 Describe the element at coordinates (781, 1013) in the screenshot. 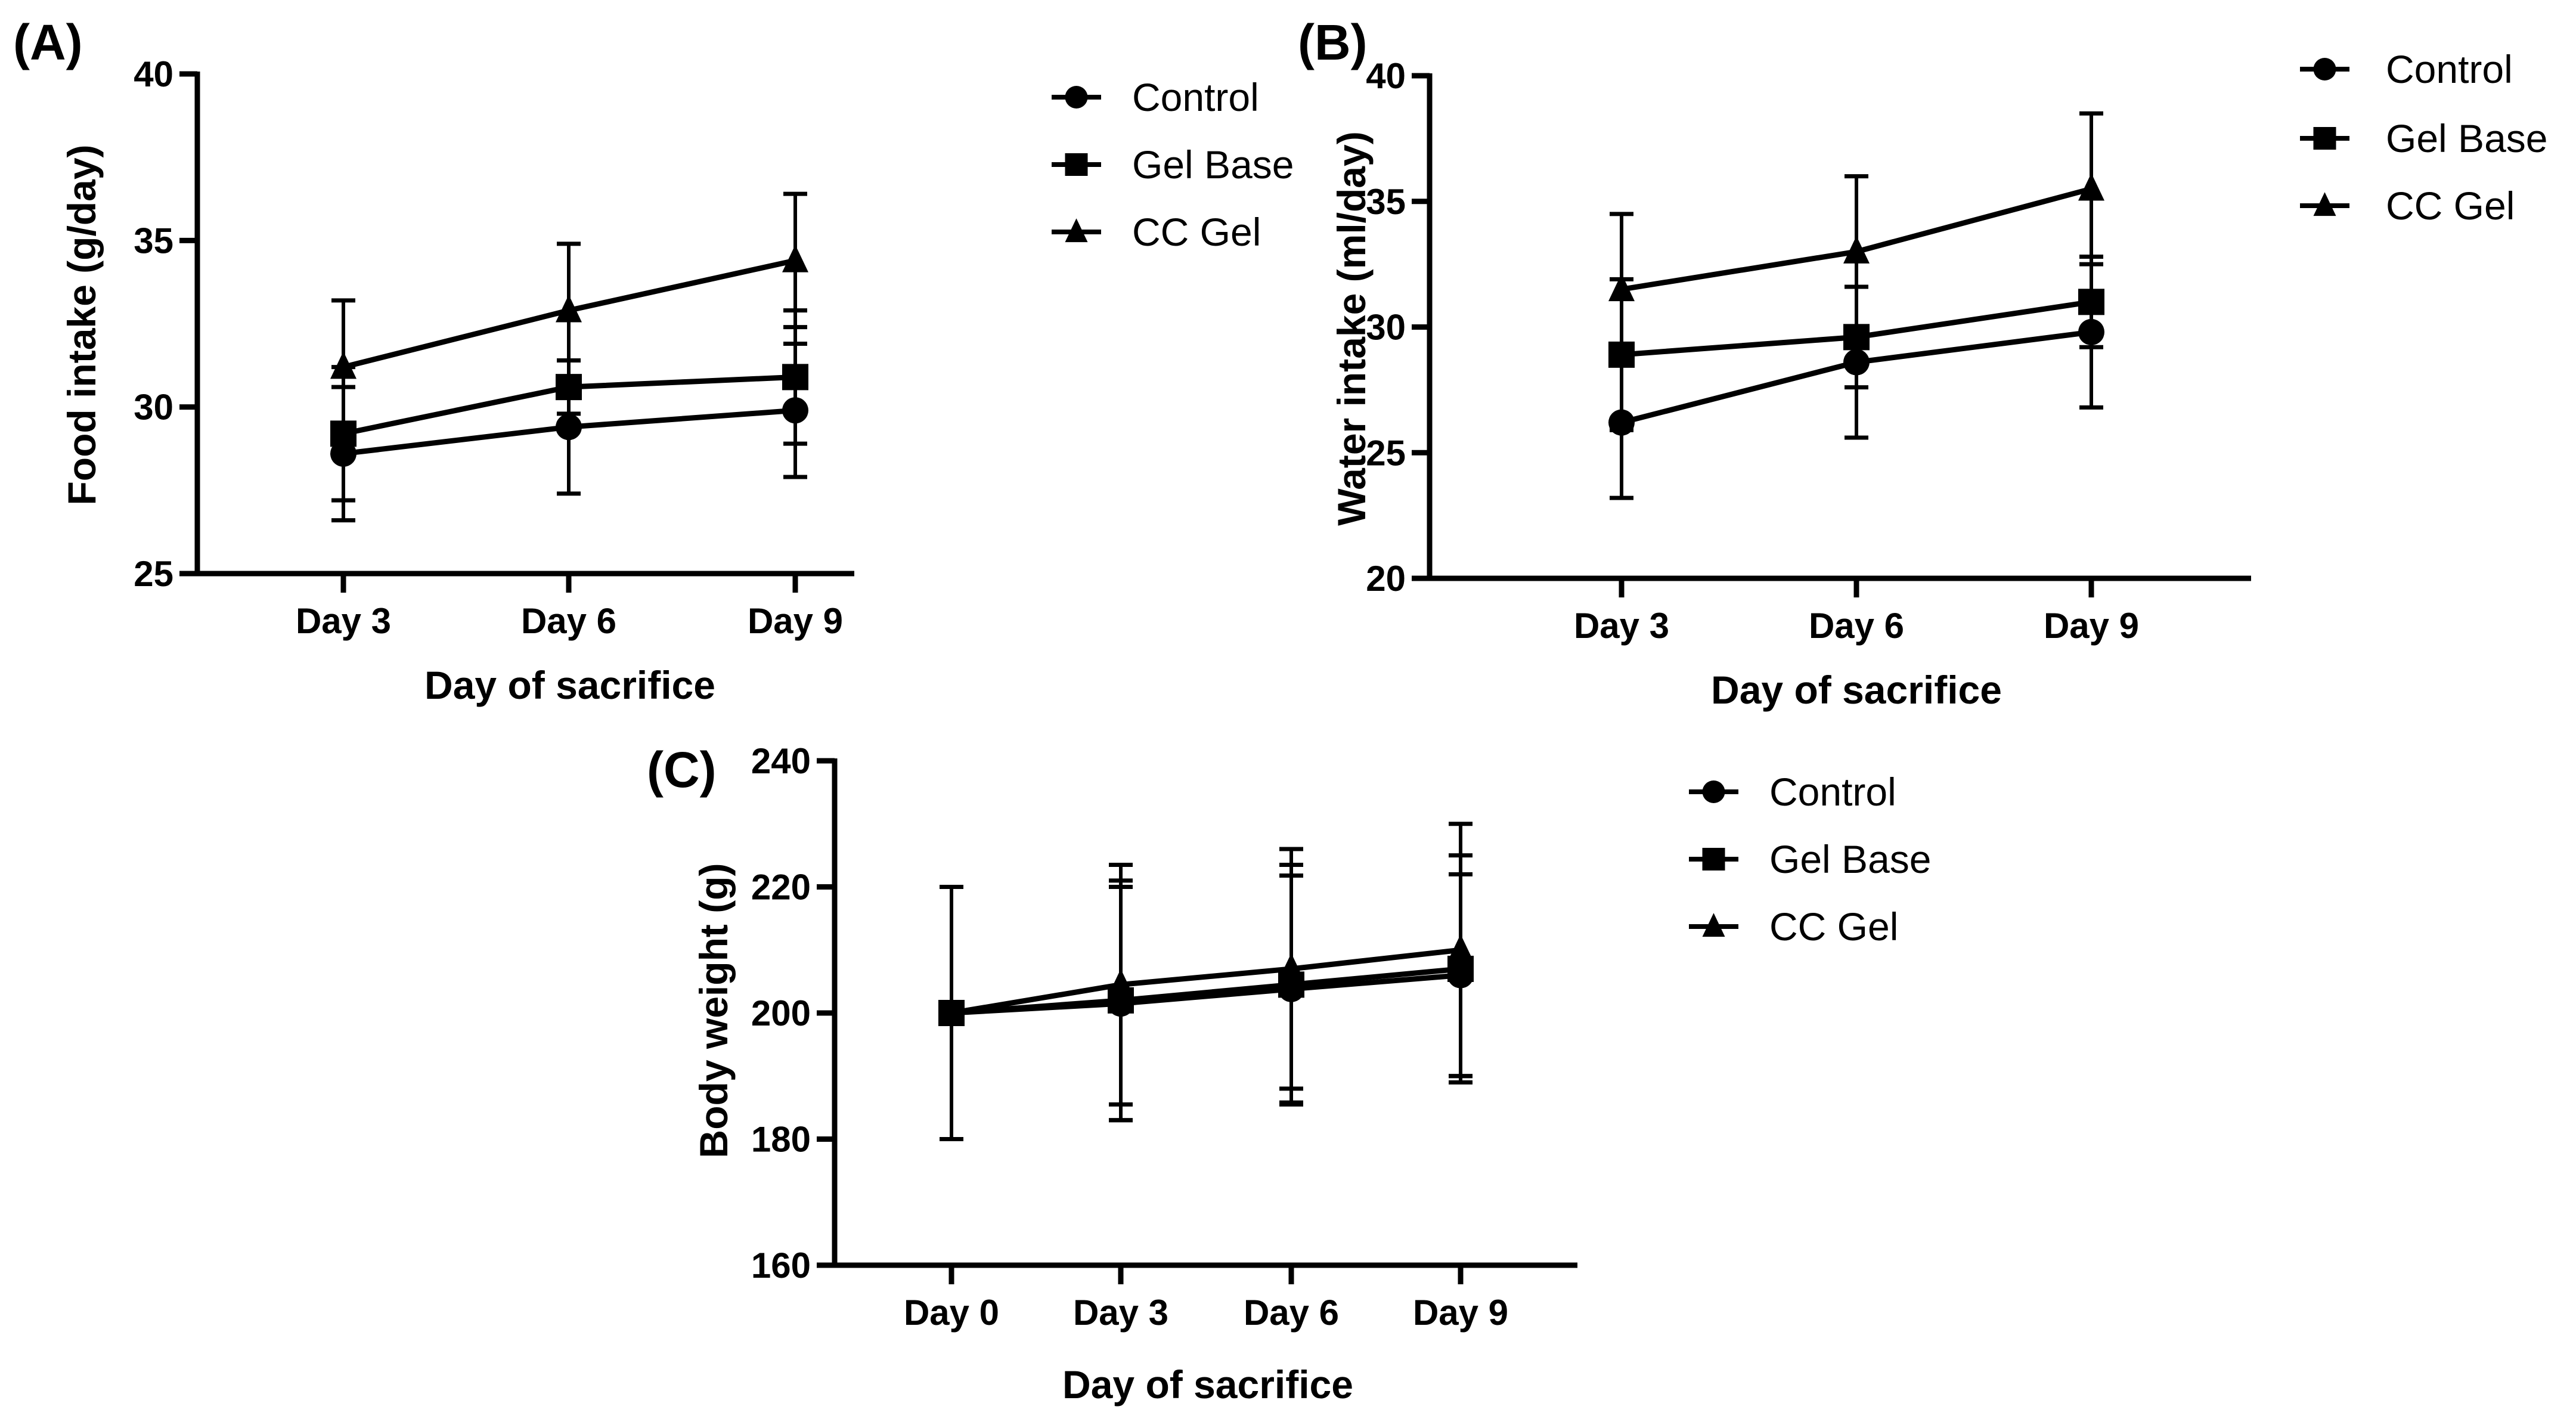

I see `y-tick-label: 200` at that location.